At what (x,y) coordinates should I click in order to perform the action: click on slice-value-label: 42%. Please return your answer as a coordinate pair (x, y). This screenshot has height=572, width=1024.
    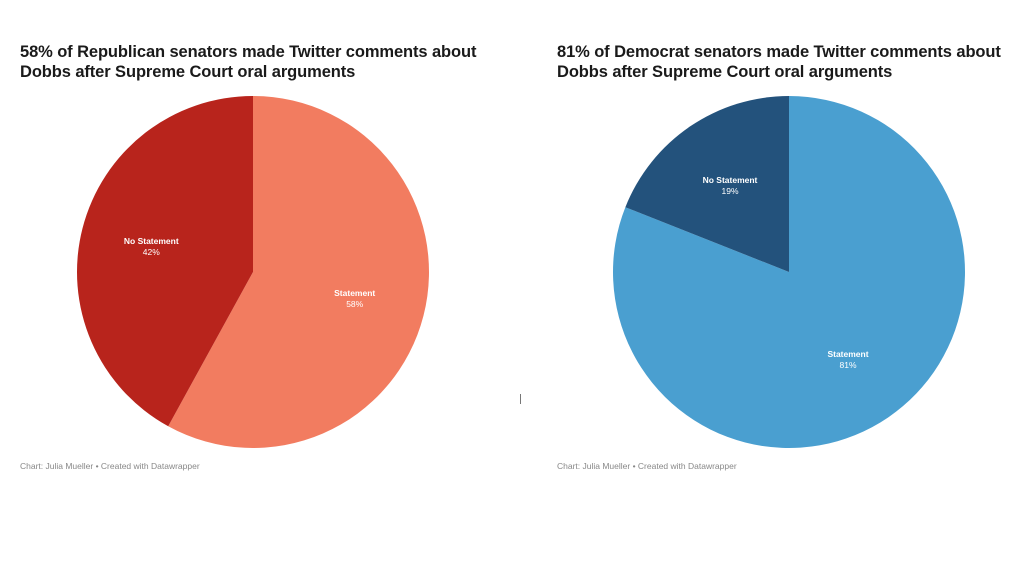
    Looking at the image, I should click on (151, 252).